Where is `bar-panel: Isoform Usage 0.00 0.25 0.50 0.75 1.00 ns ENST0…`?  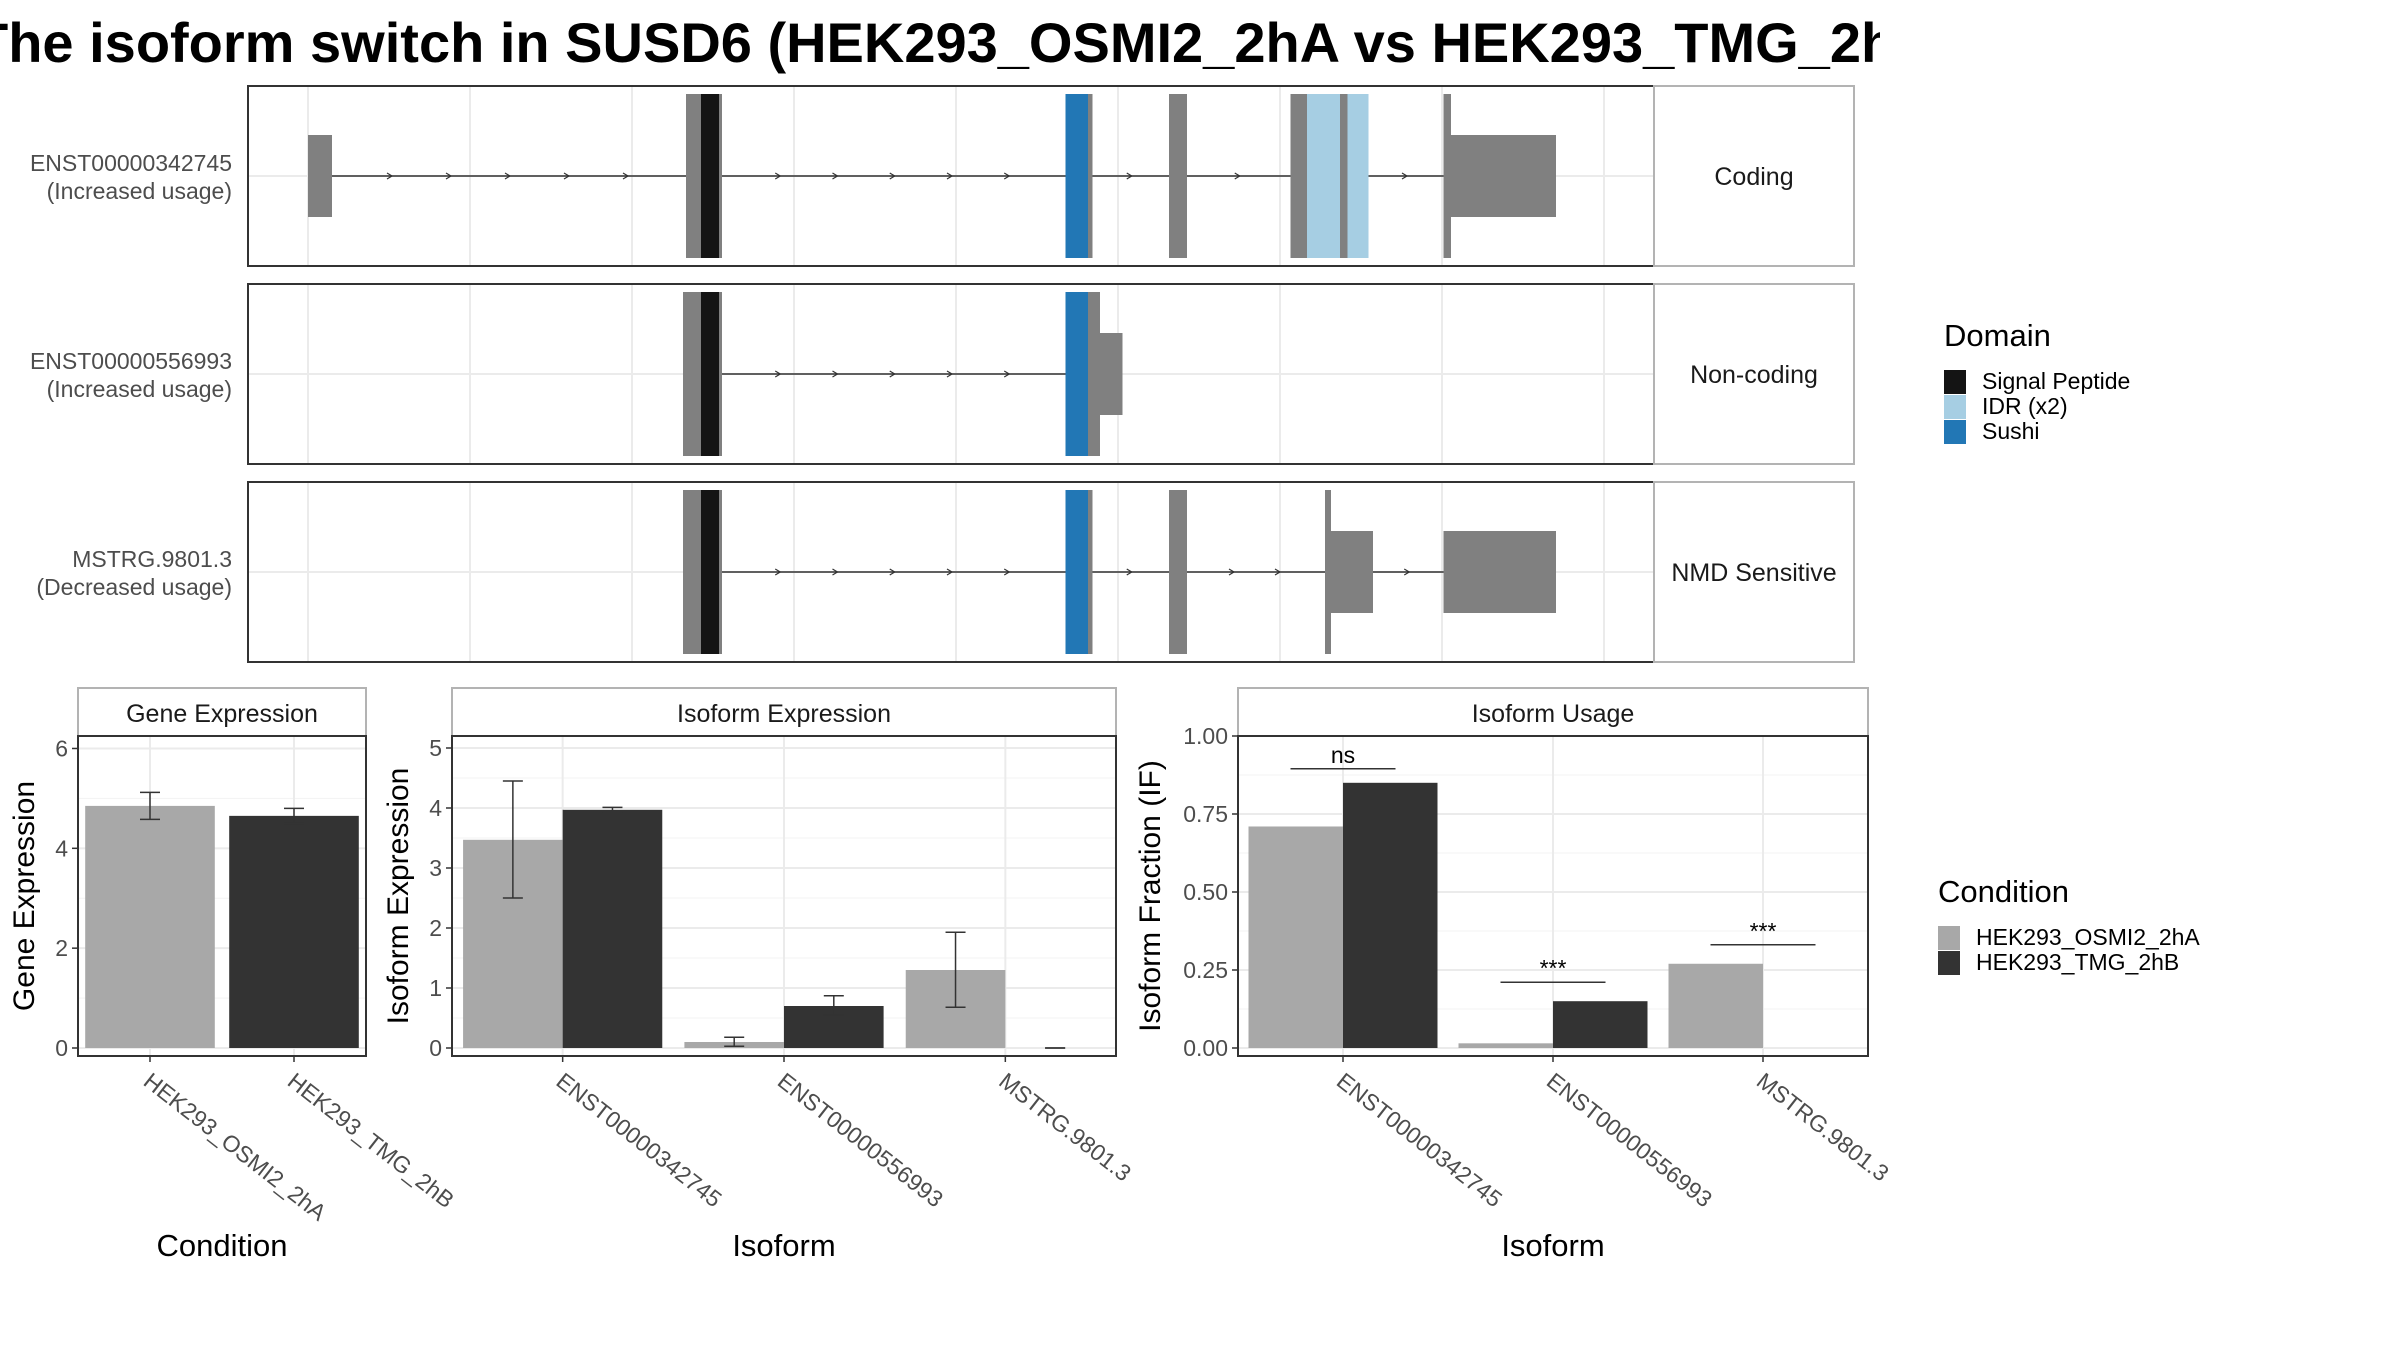
bar-panel: Isoform Usage 0.00 0.25 0.50 0.75 1.00 ns ENST0… is located at coordinates (1514, 975).